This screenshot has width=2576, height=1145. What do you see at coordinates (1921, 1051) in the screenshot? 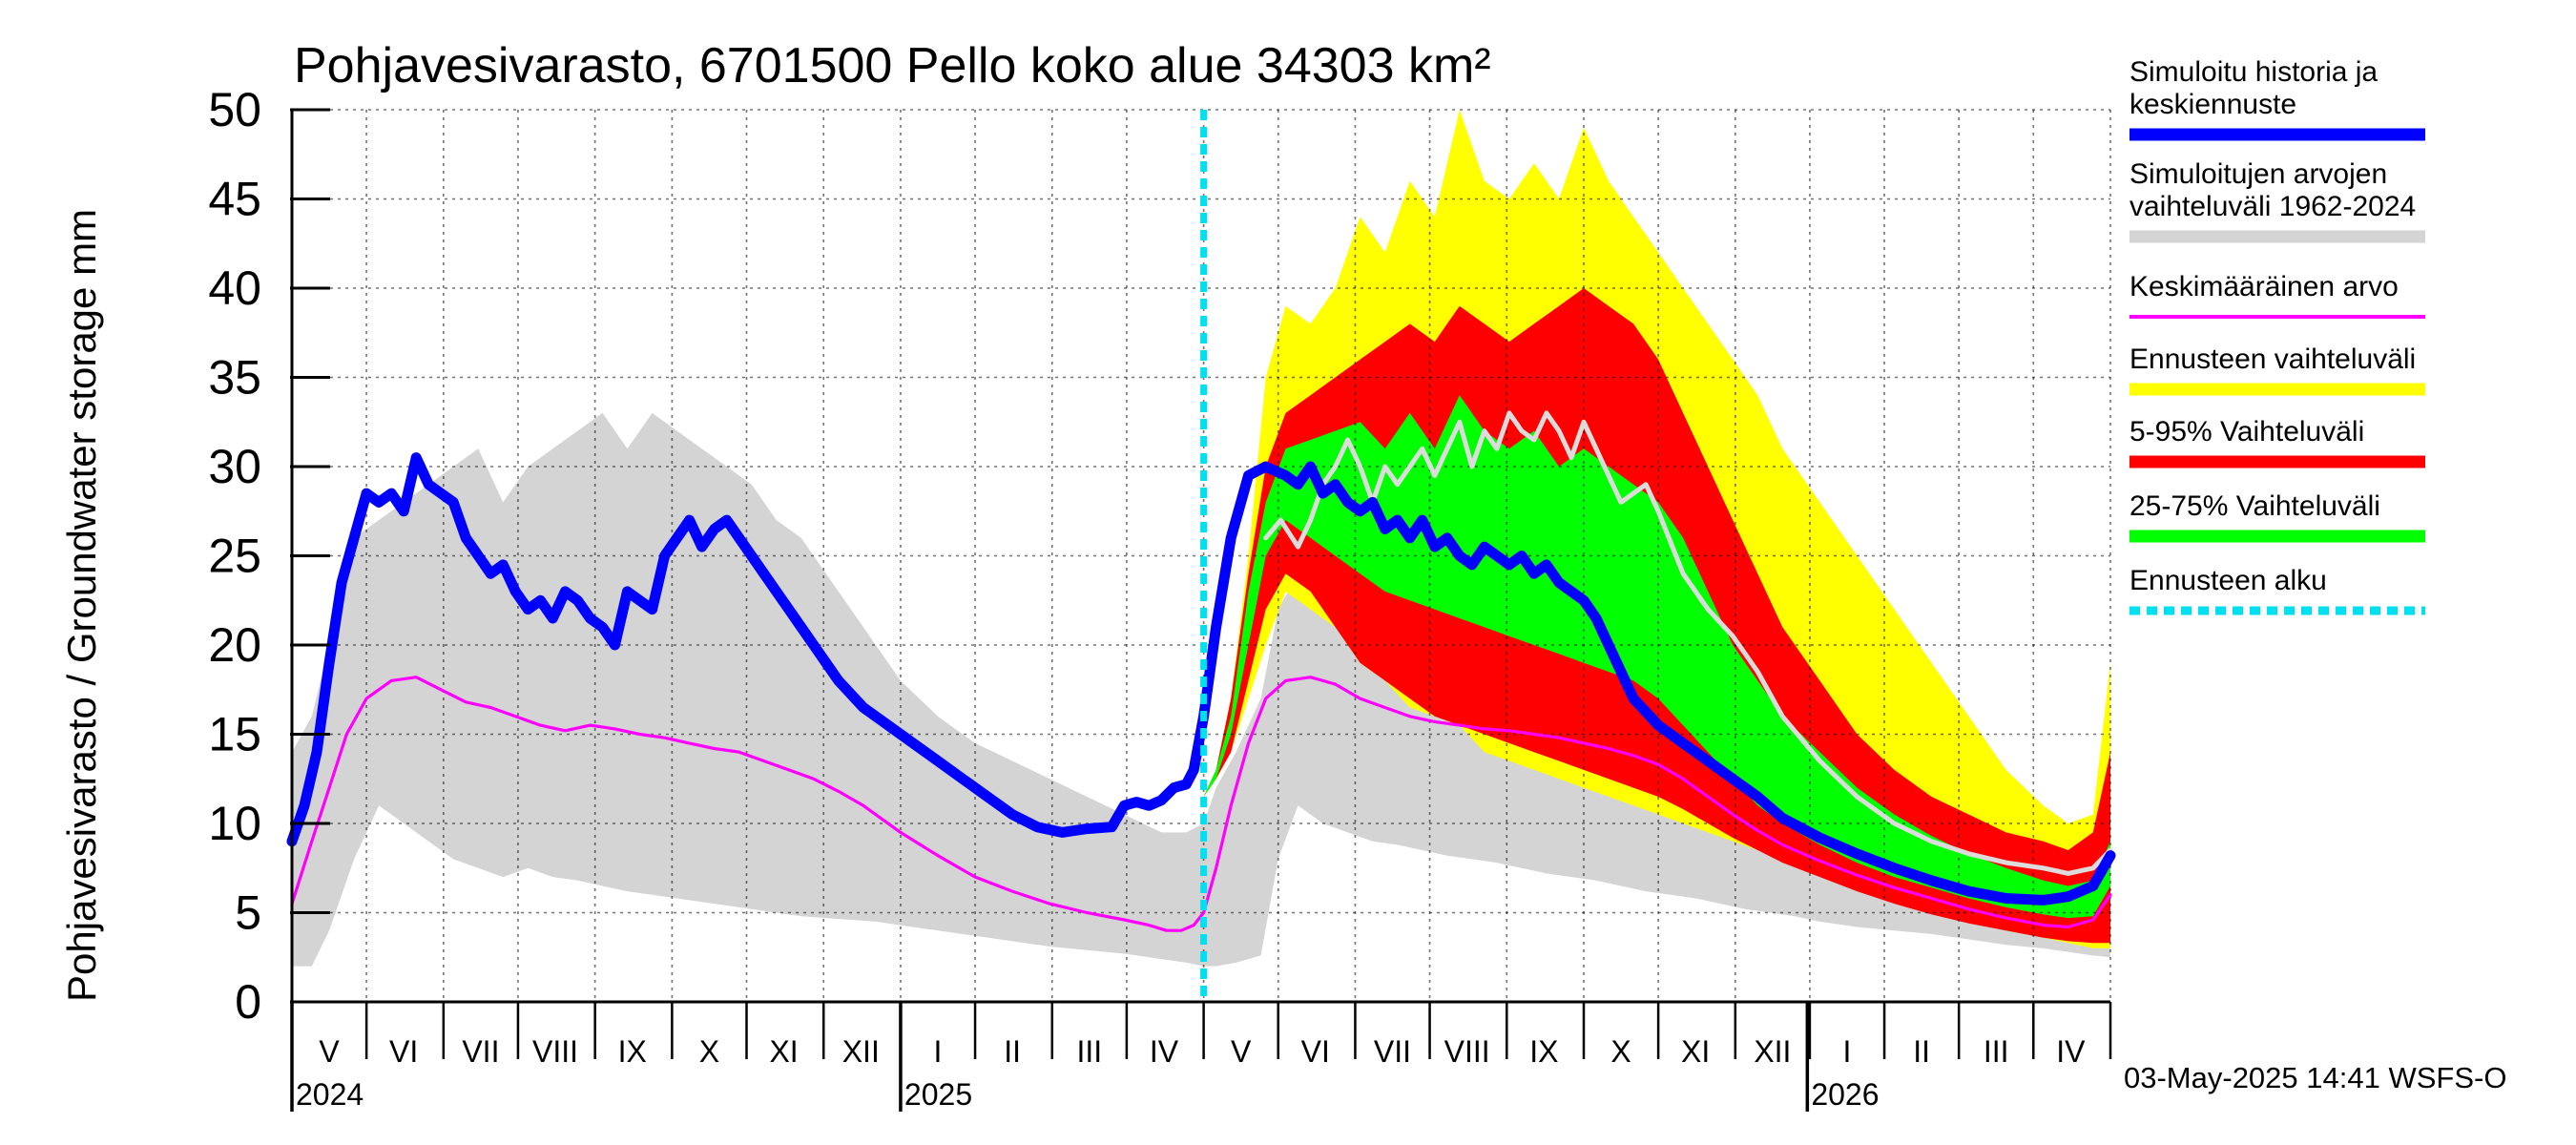
I see `x-month-label-21: II` at bounding box center [1921, 1051].